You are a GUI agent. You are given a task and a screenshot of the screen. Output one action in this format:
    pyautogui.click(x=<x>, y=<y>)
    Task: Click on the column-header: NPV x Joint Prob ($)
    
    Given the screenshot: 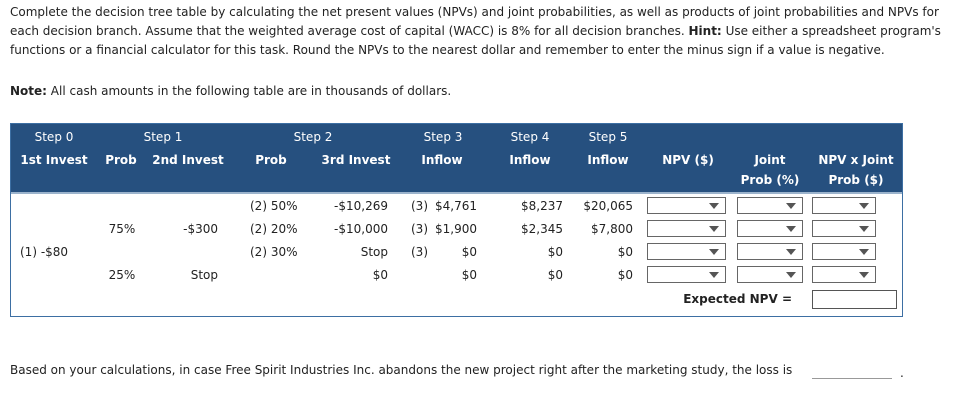 What is the action you would take?
    pyautogui.click(x=856, y=170)
    